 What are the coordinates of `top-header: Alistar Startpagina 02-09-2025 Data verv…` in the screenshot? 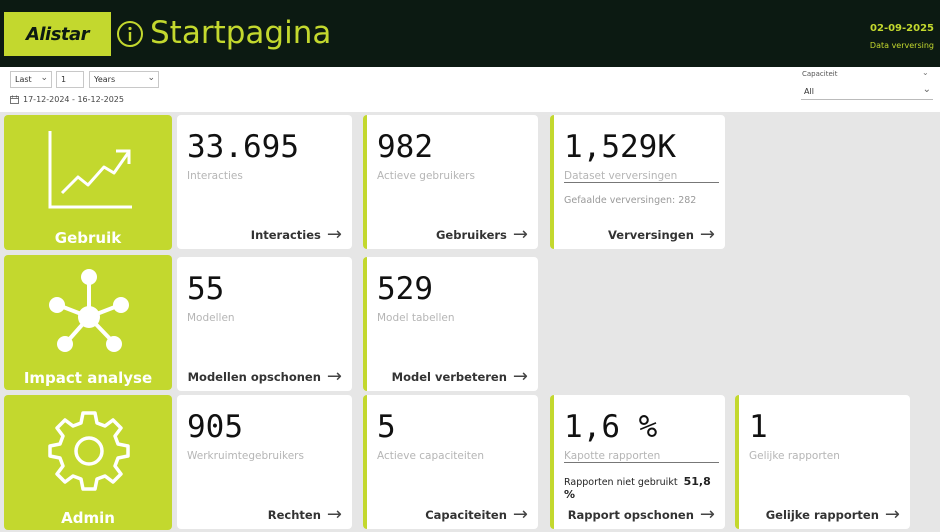 It's located at (470, 33).